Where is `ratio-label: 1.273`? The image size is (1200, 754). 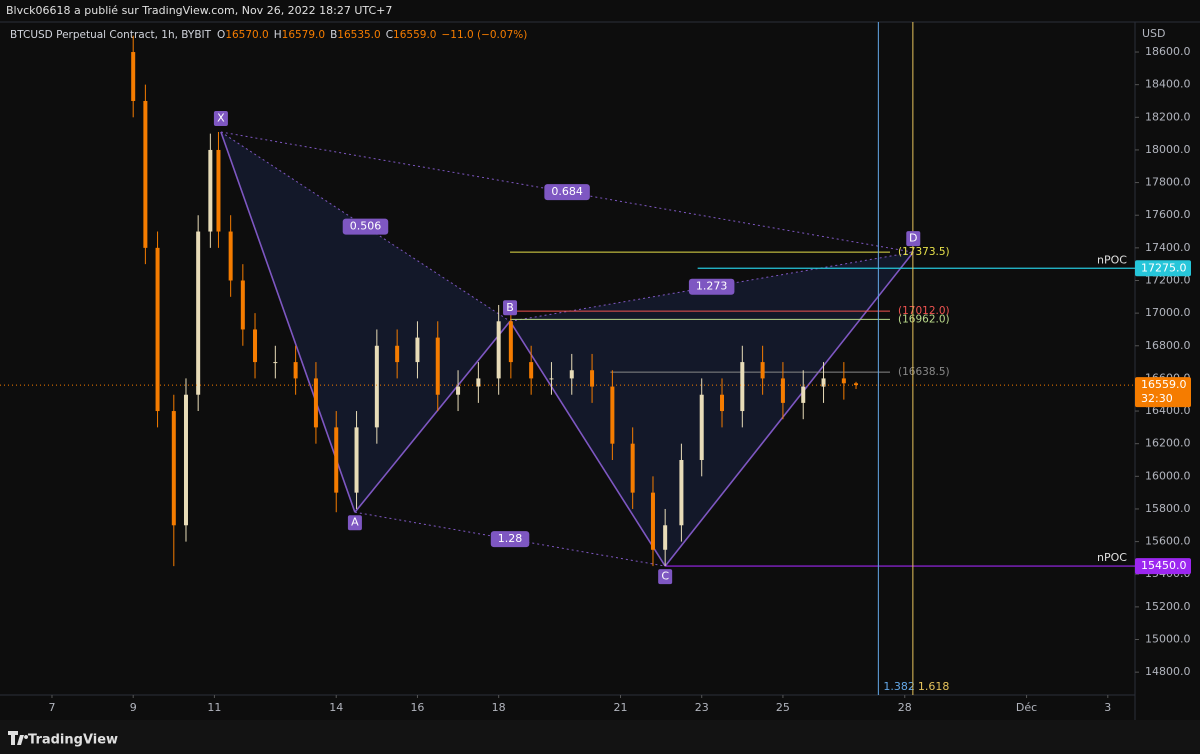 ratio-label: 1.273 is located at coordinates (712, 286).